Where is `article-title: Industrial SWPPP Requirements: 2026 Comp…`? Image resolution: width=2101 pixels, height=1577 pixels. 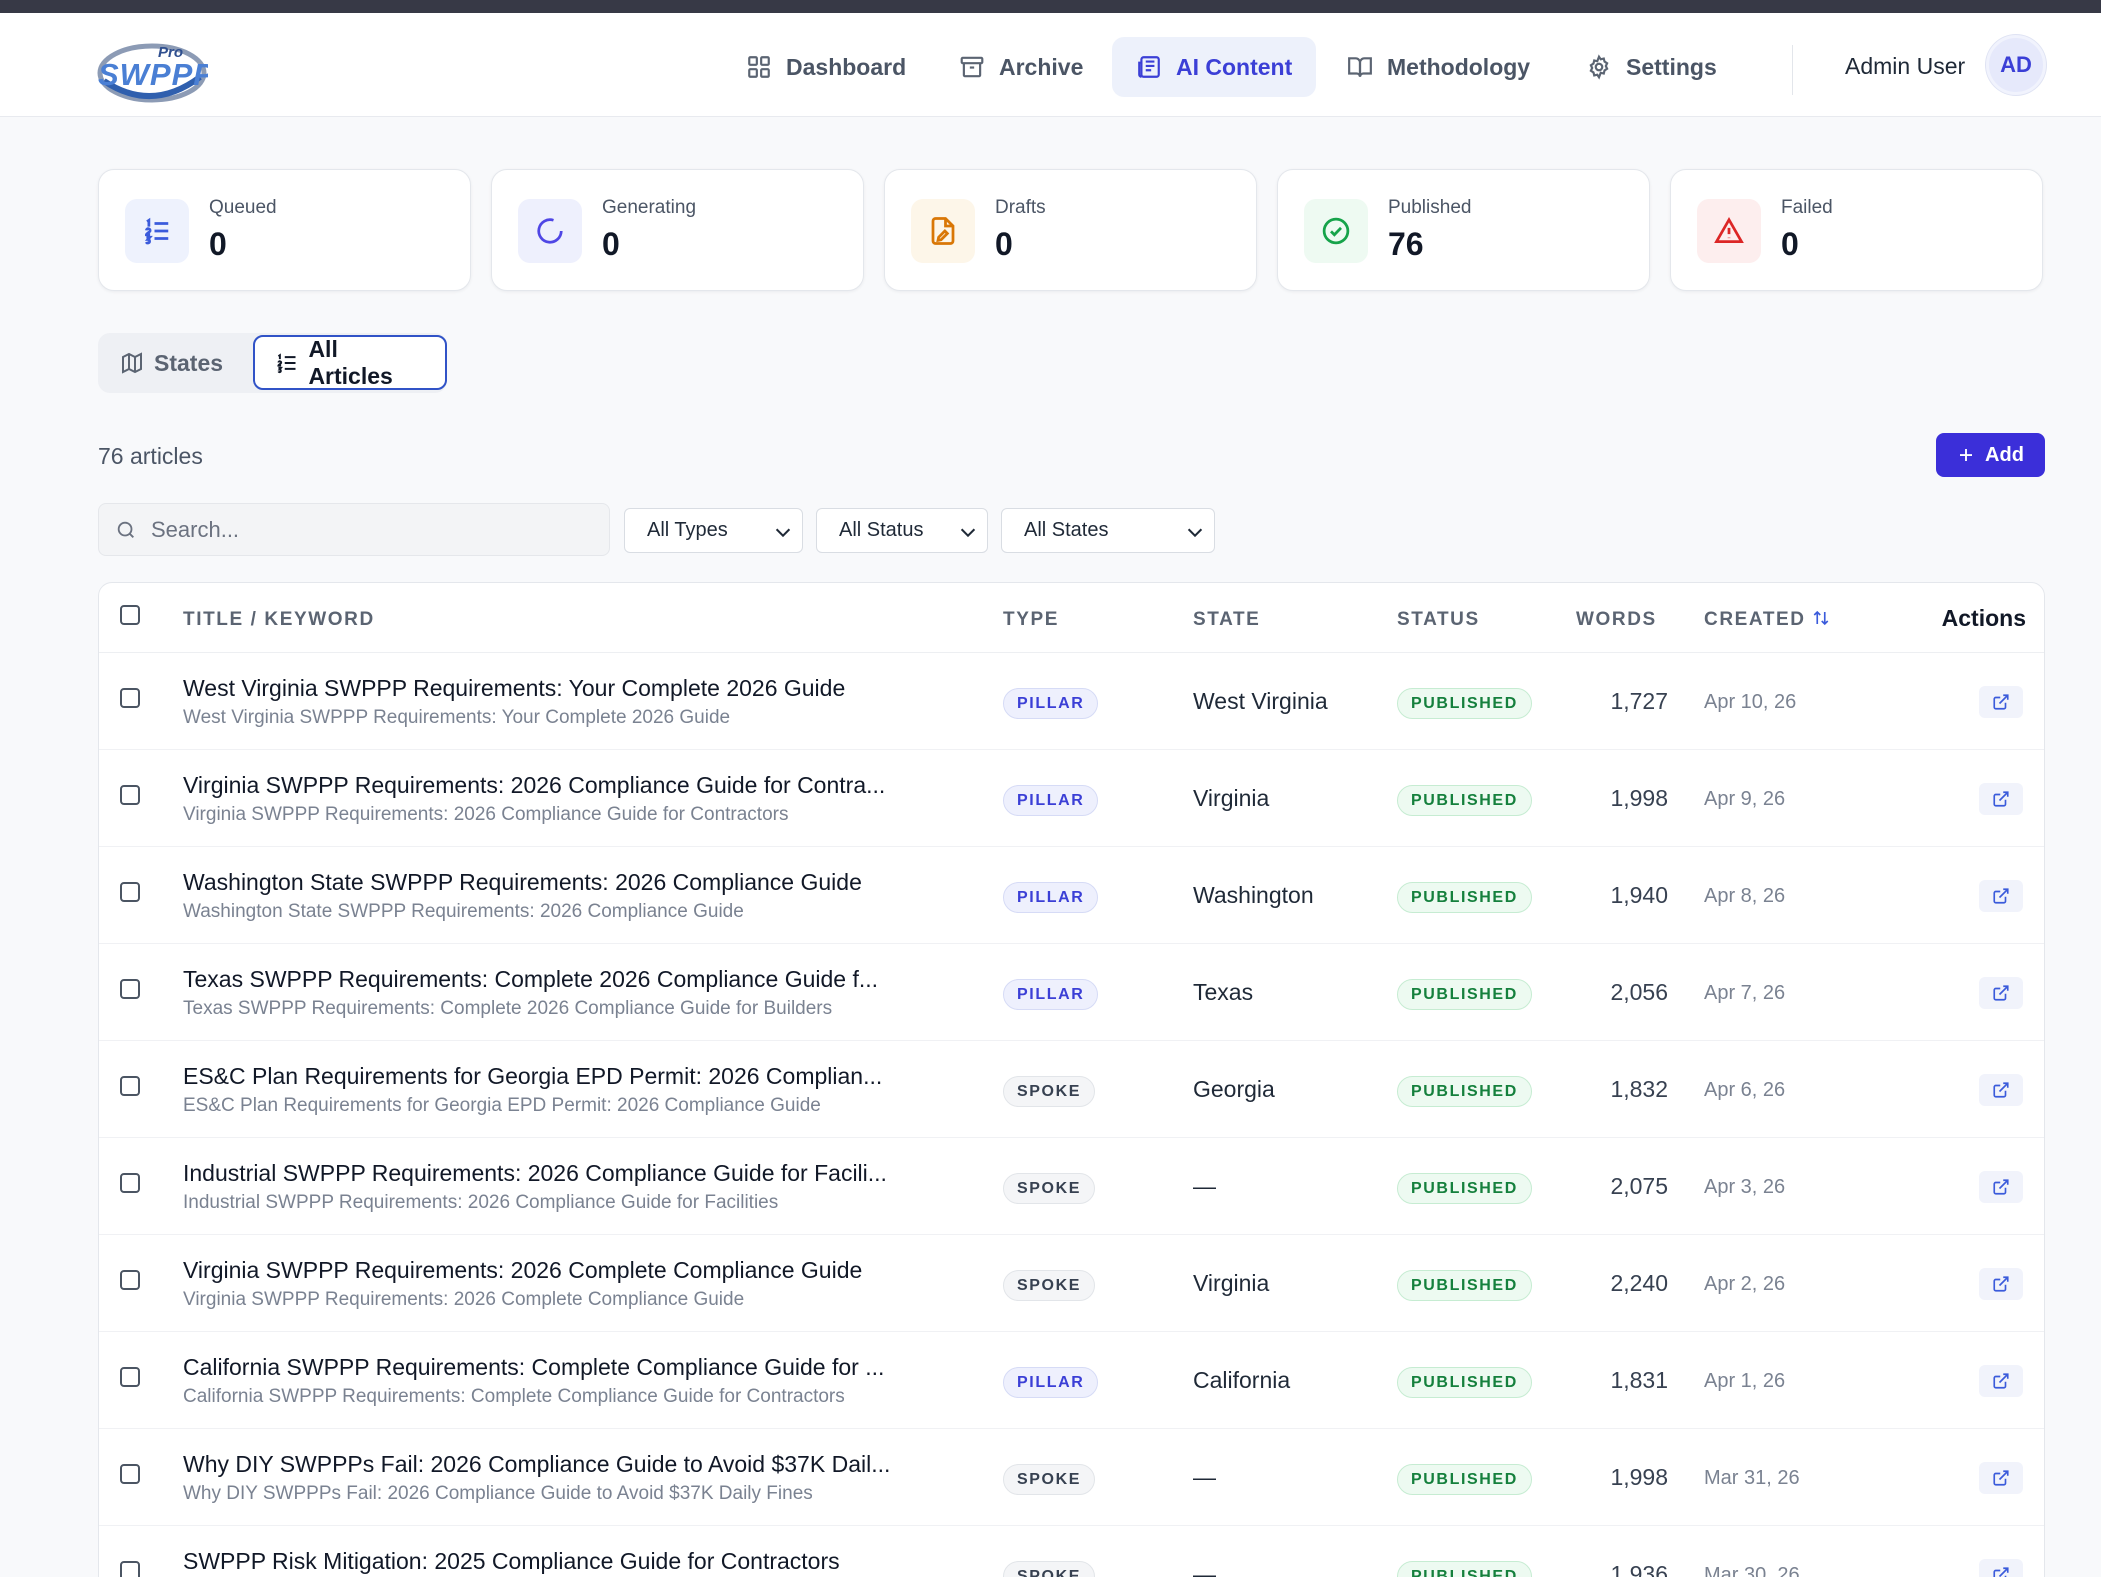
article-title: Industrial SWPPP Requirements: 2026 Comp… is located at coordinates (535, 1173).